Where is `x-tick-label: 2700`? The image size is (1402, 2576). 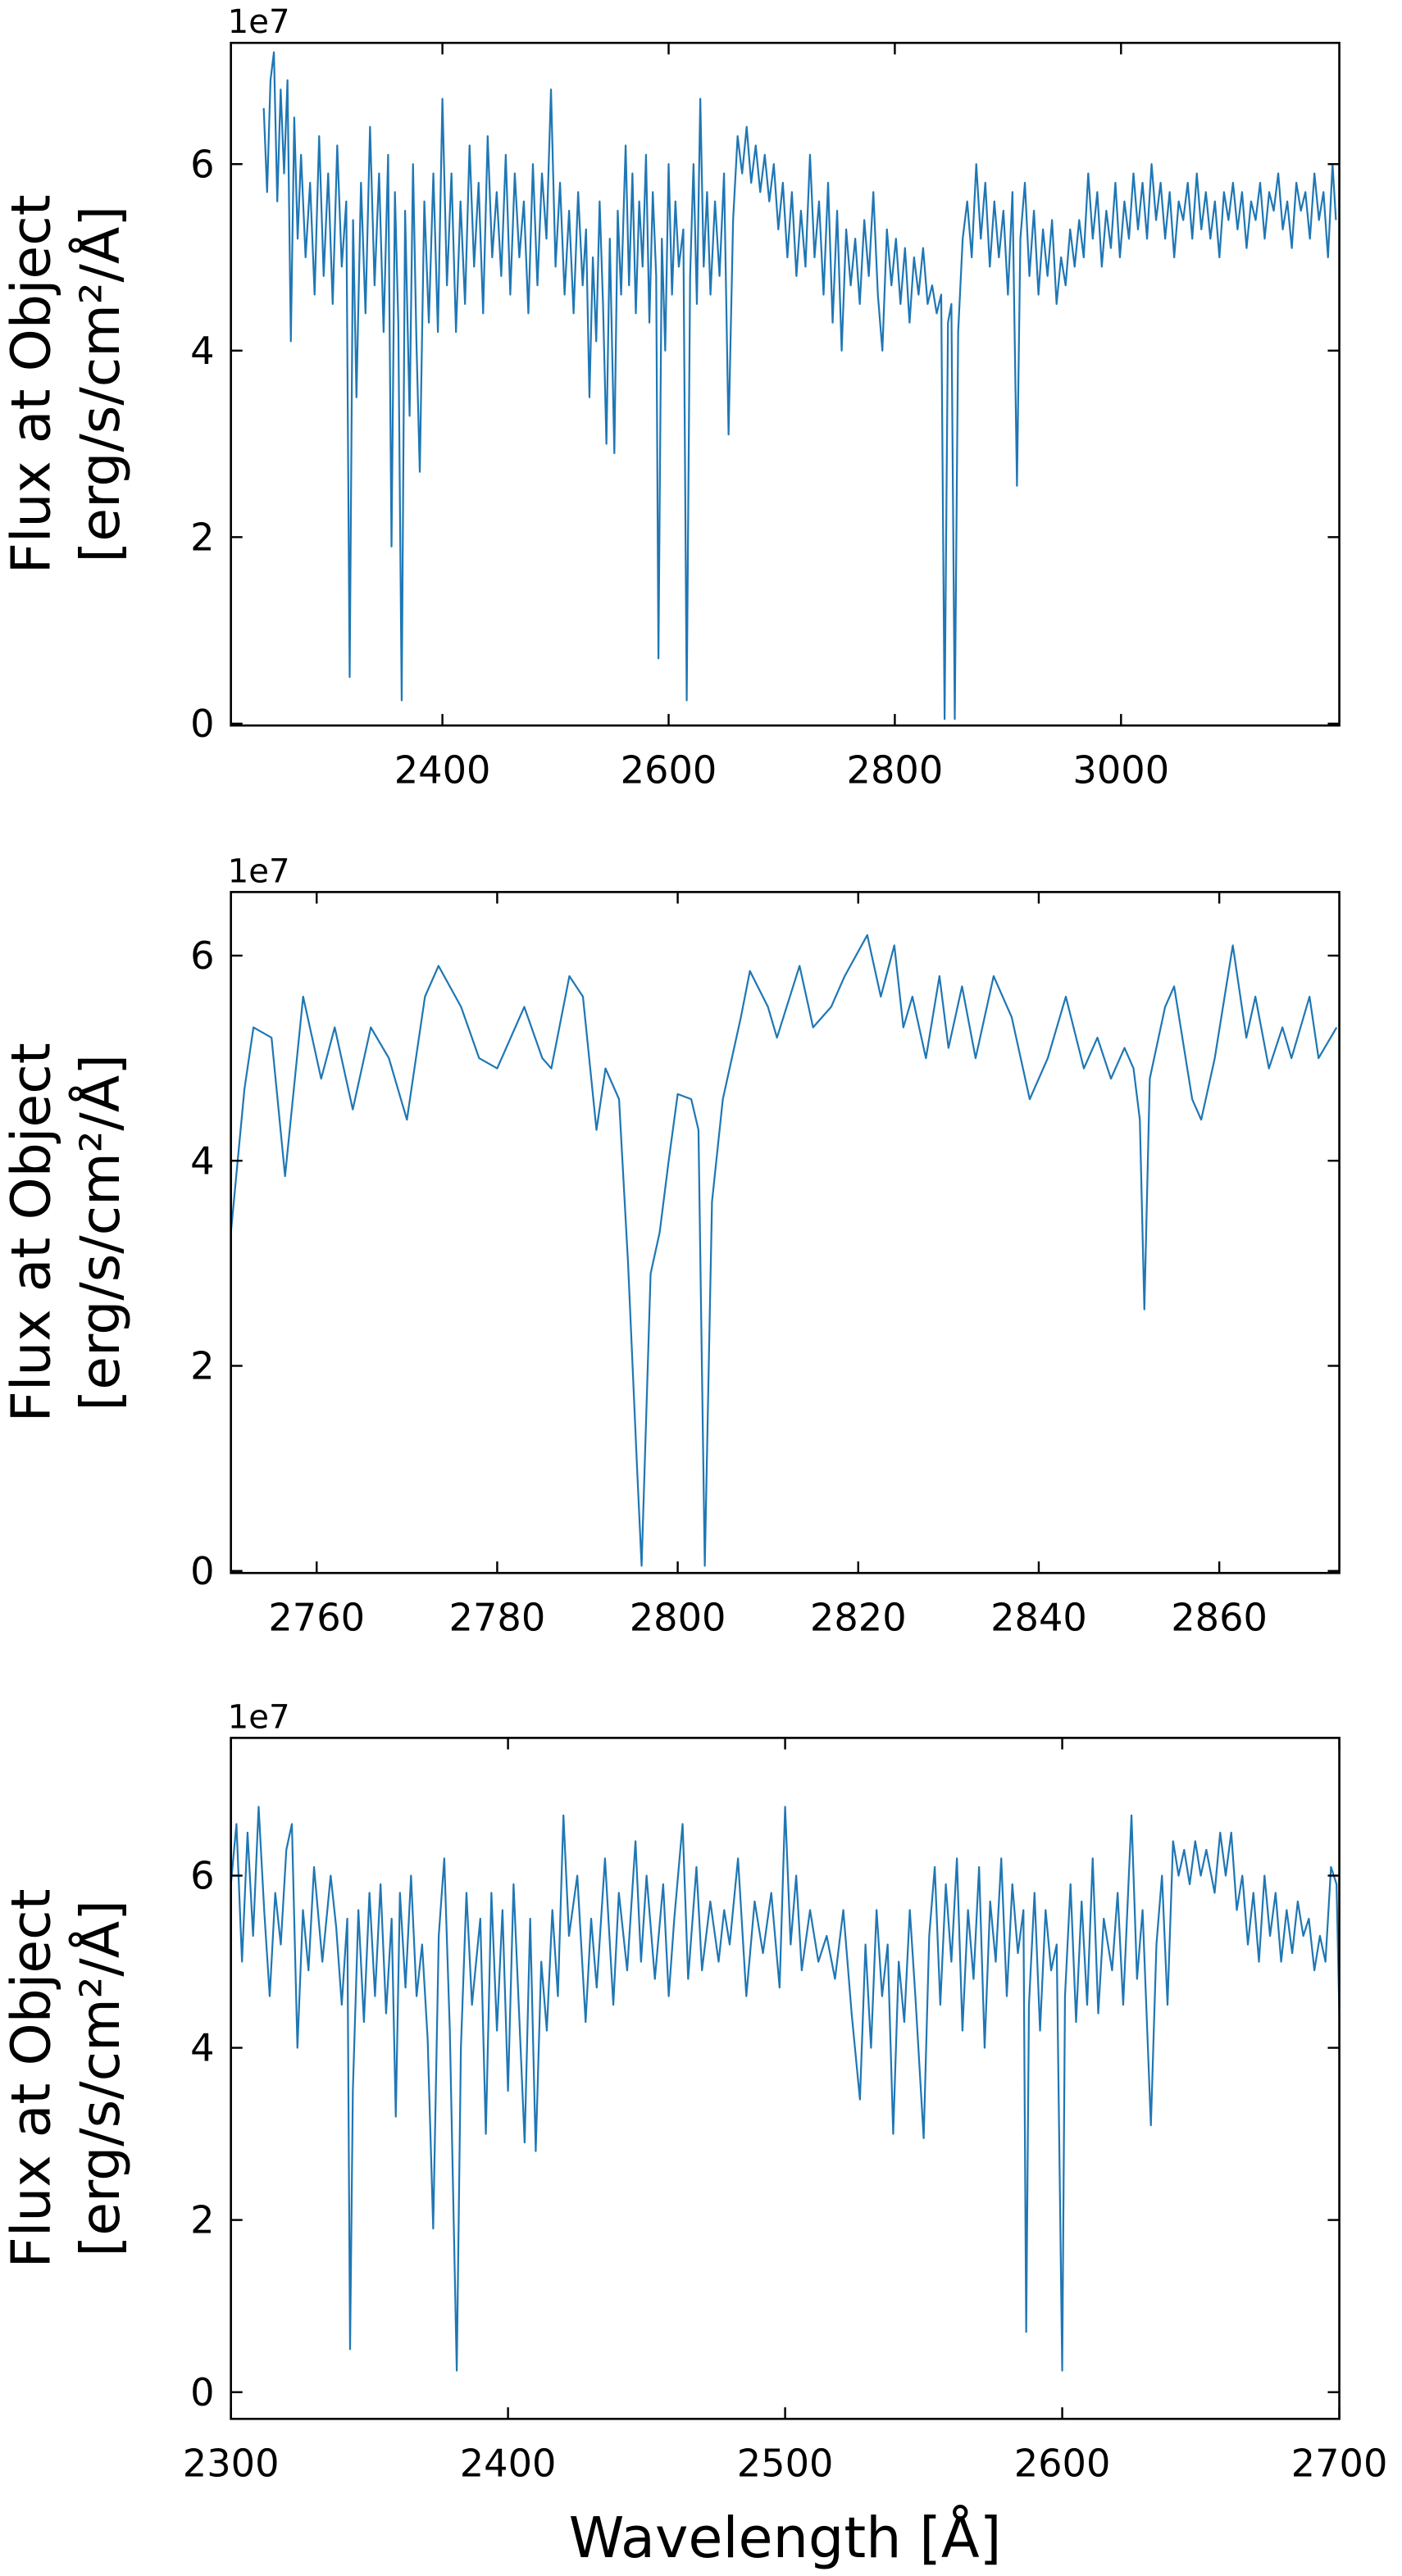
x-tick-label: 2700 is located at coordinates (1339, 2464).